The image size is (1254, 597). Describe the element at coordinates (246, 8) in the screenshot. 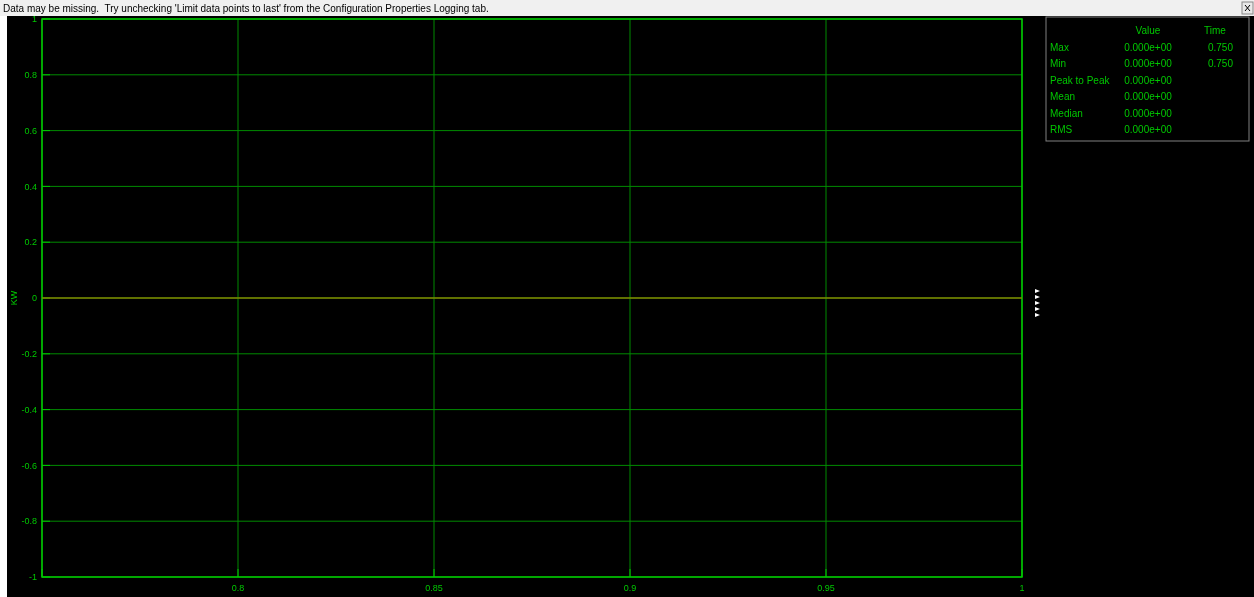

I see `text: Data may be missing. Try unchecking 'Limit data points to last' from the Configuration Properties Logging tab.` at that location.